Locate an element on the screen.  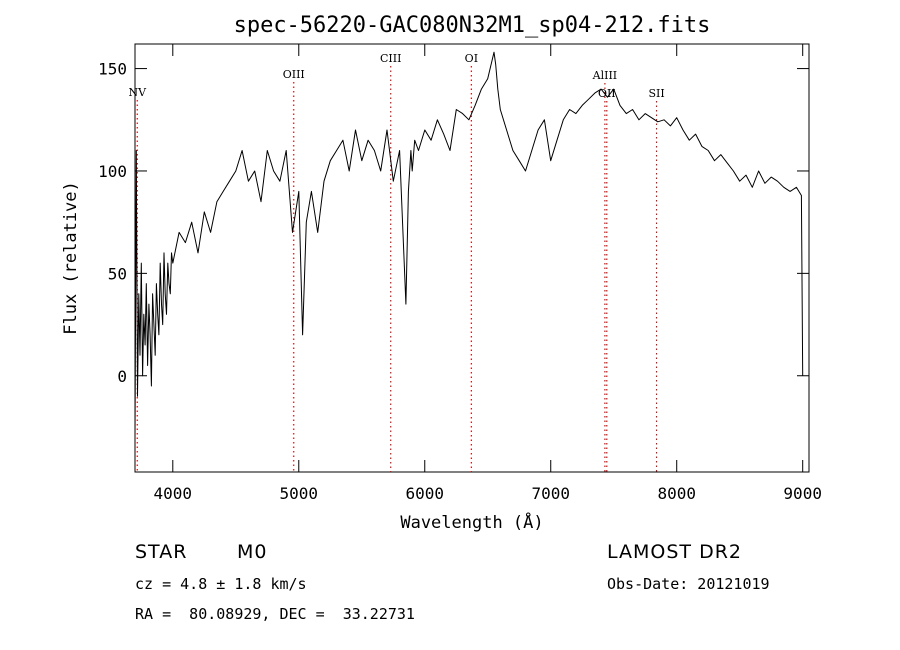
x-tick-label: 7000 is located at coordinates (550, 493).